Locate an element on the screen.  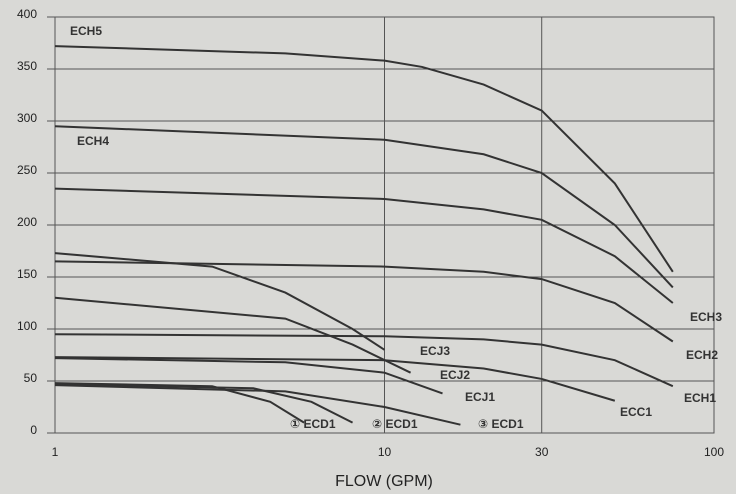
x-axis-label: FLOW (GPM) is located at coordinates (384, 481).